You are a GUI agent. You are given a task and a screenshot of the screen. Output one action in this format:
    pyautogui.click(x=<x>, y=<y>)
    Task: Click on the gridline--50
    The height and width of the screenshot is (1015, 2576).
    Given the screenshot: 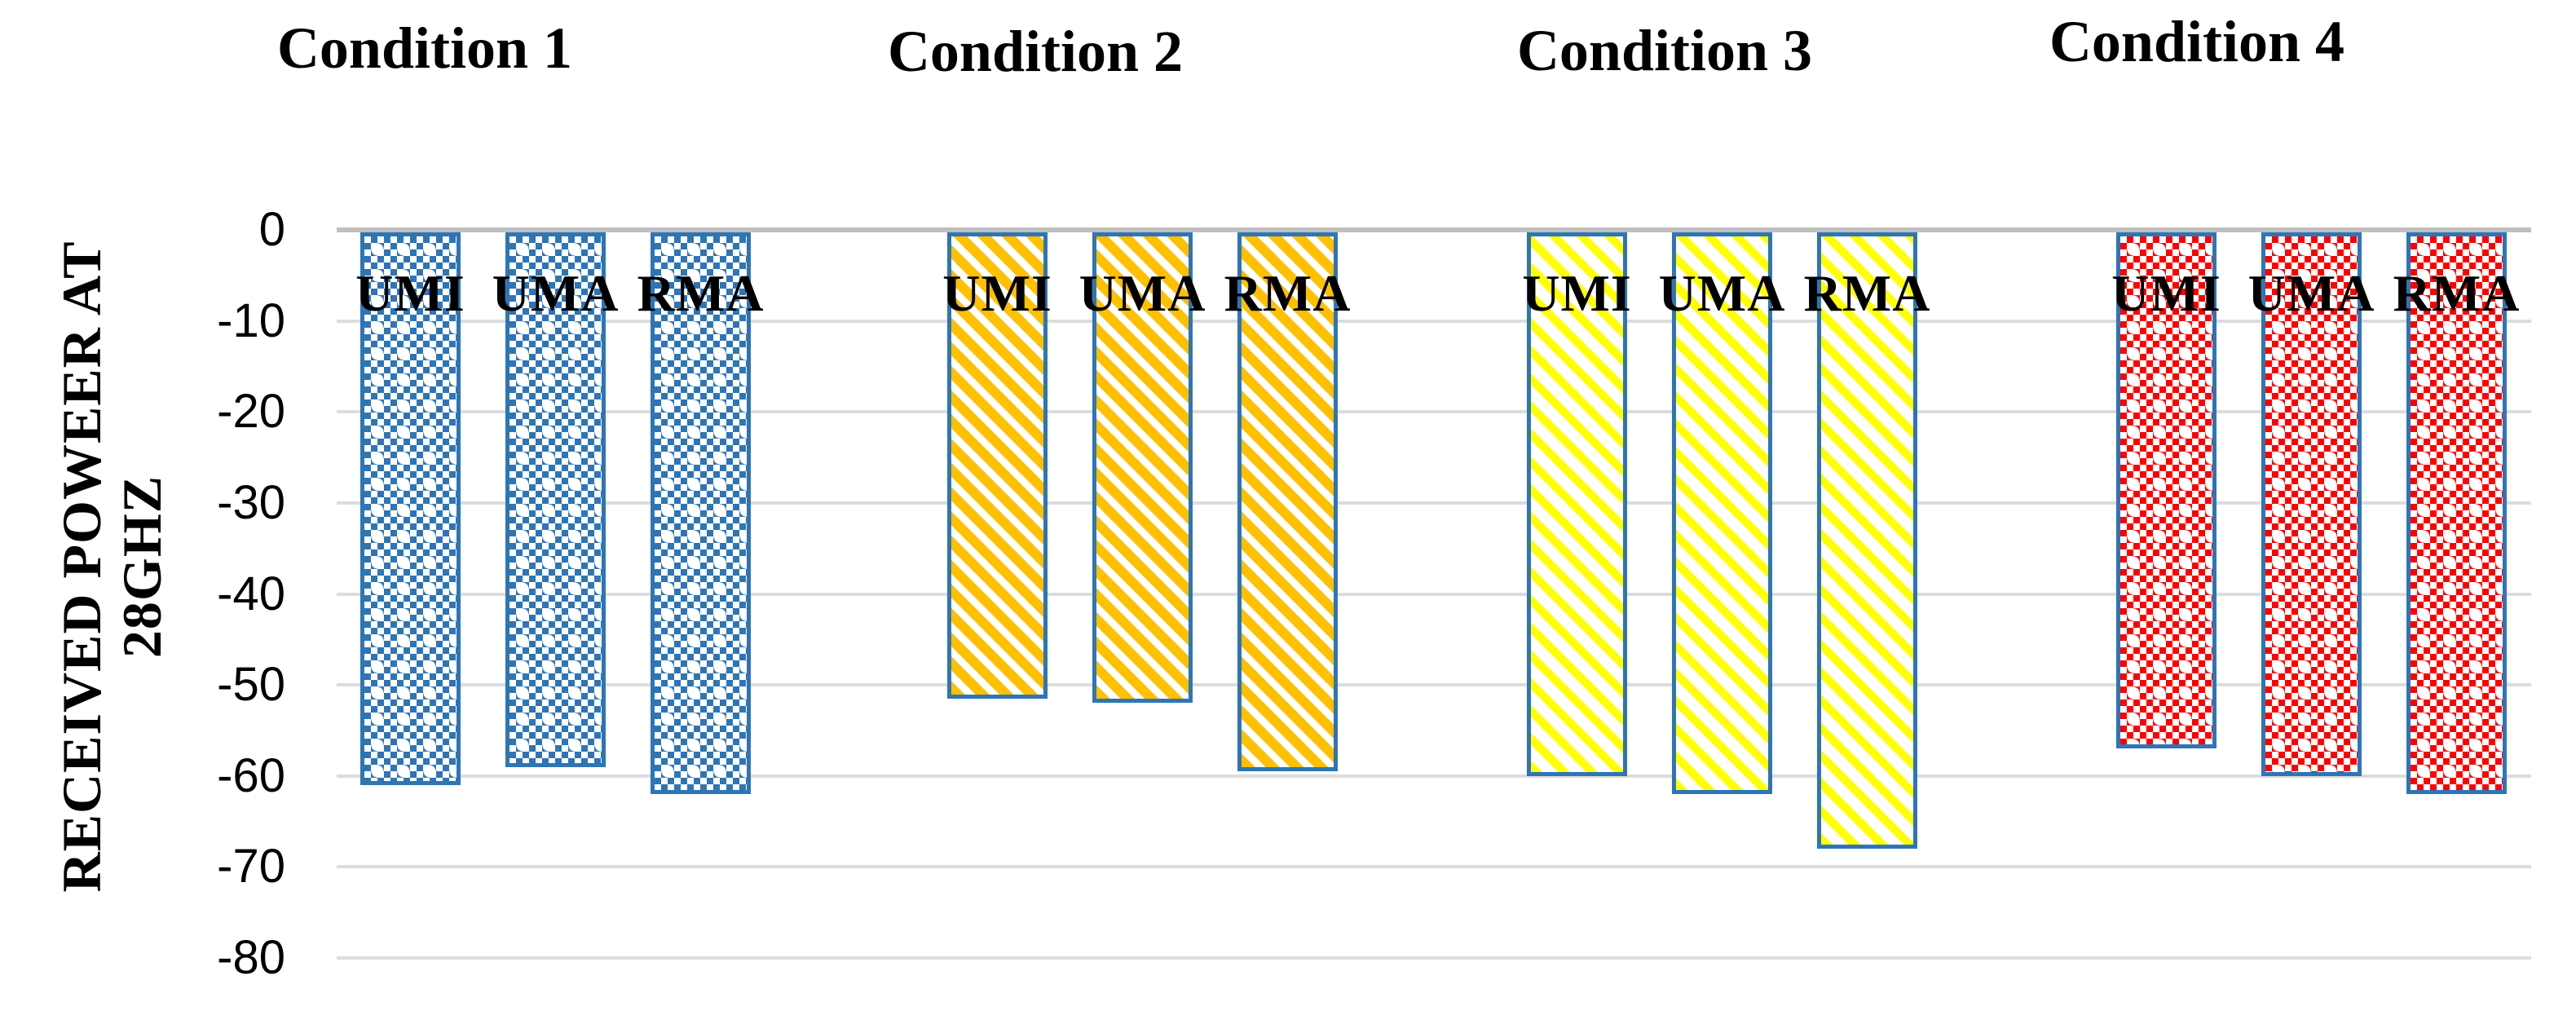 What is the action you would take?
    pyautogui.click(x=1434, y=685)
    